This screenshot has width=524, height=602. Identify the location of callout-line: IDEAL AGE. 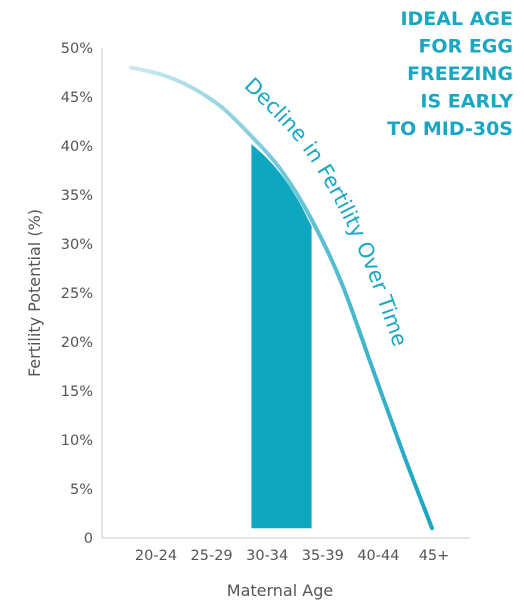
(456, 19).